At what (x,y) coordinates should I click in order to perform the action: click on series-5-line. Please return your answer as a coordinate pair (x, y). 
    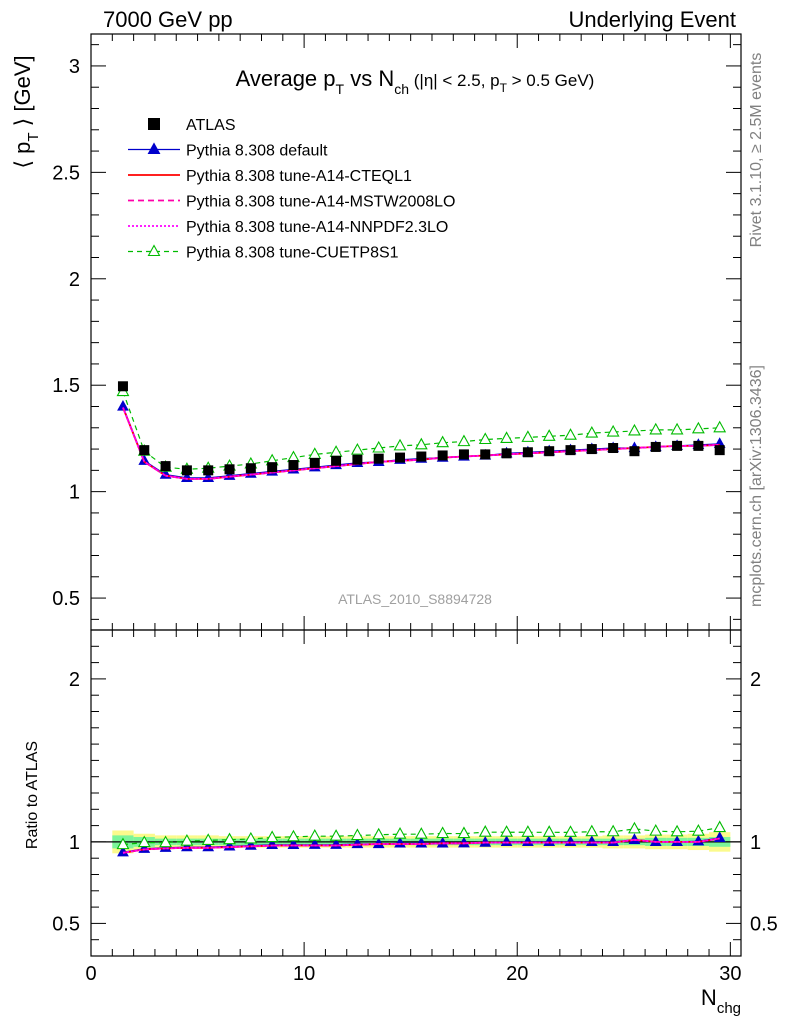
    Looking at the image, I should click on (421, 430).